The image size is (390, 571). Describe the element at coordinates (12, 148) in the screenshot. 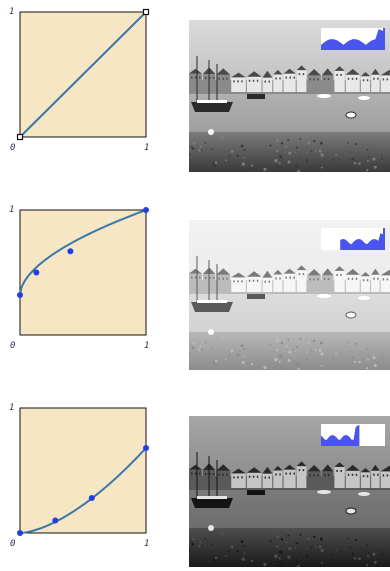

I see `x-min-label: 0` at that location.